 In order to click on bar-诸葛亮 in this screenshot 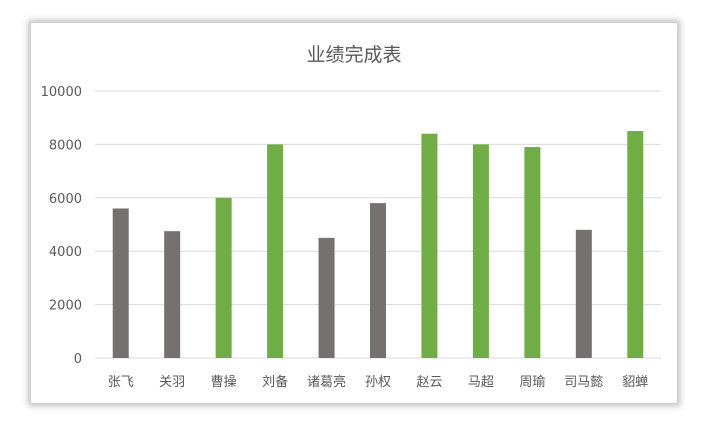, I will do `click(326, 297)`.